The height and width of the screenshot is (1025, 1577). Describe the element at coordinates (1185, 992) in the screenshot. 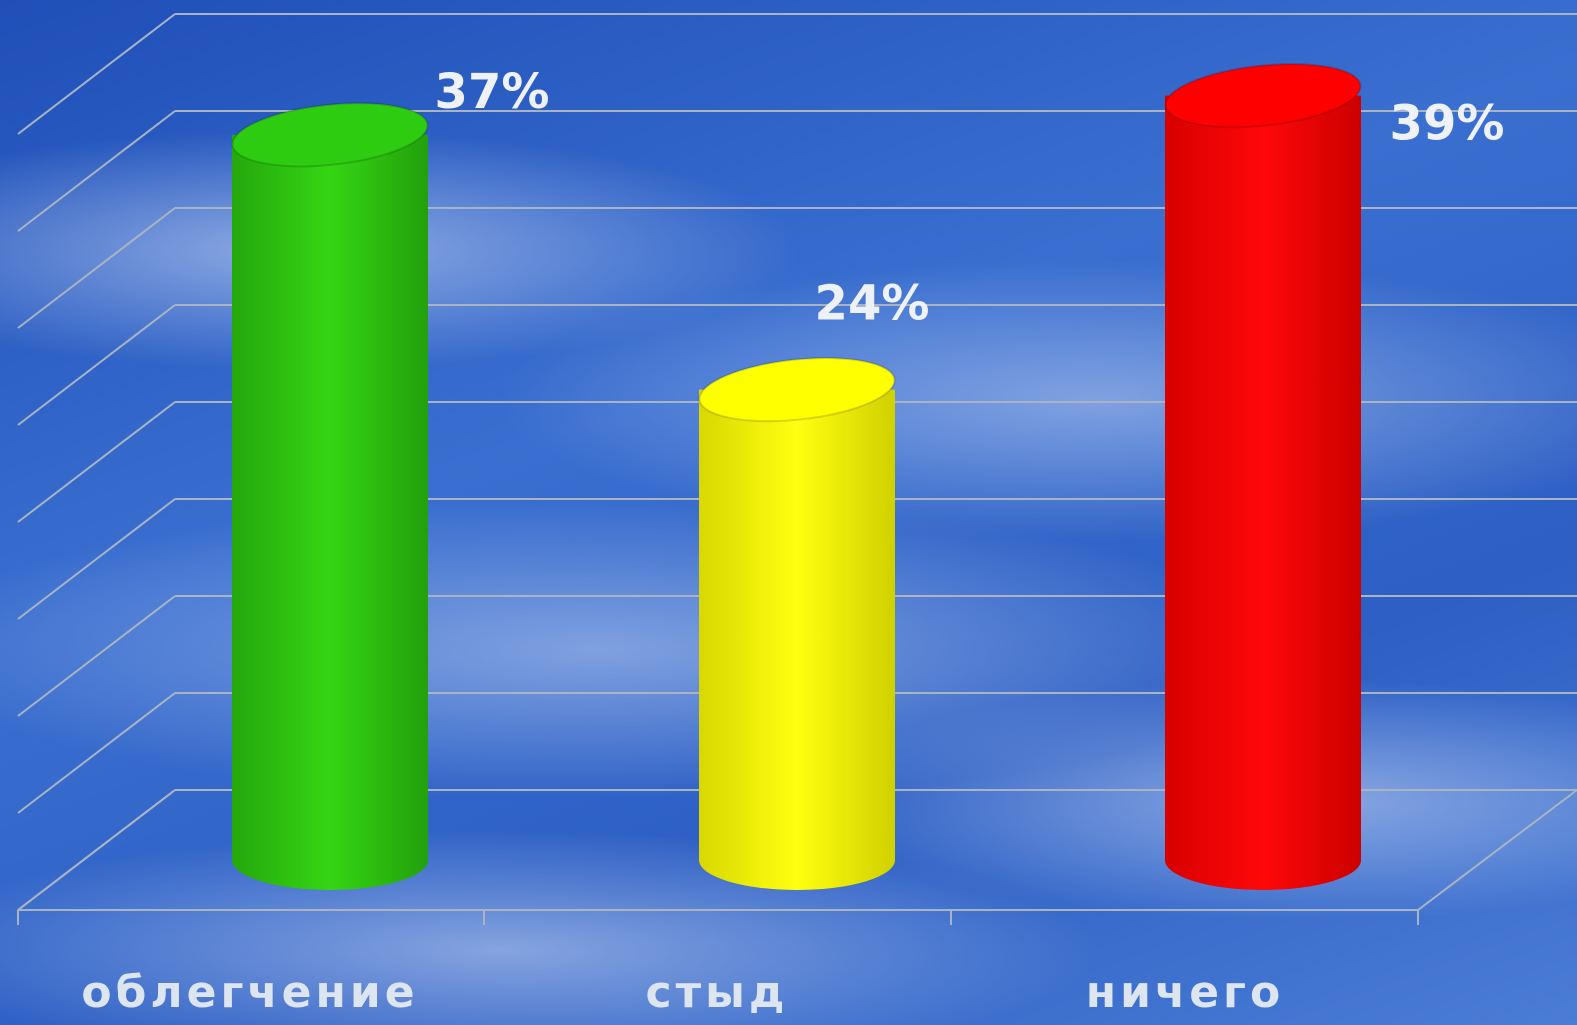

I see `x-tick-label: ничего` at that location.